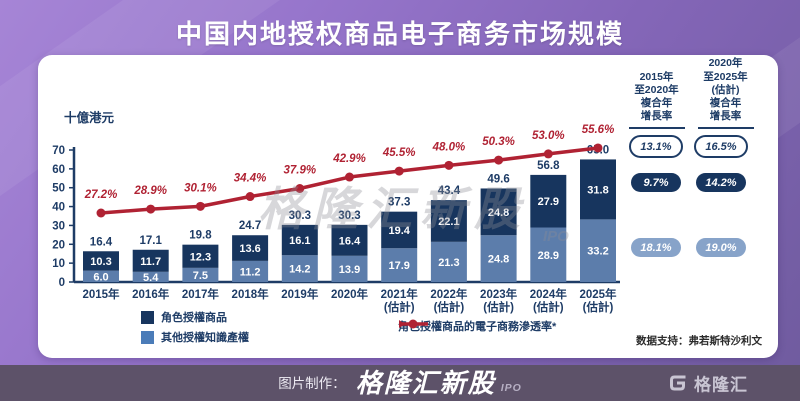 This screenshot has width=800, height=401. Describe the element at coordinates (151, 294) in the screenshot. I see `x-axis-category-label: 2016年` at that location.